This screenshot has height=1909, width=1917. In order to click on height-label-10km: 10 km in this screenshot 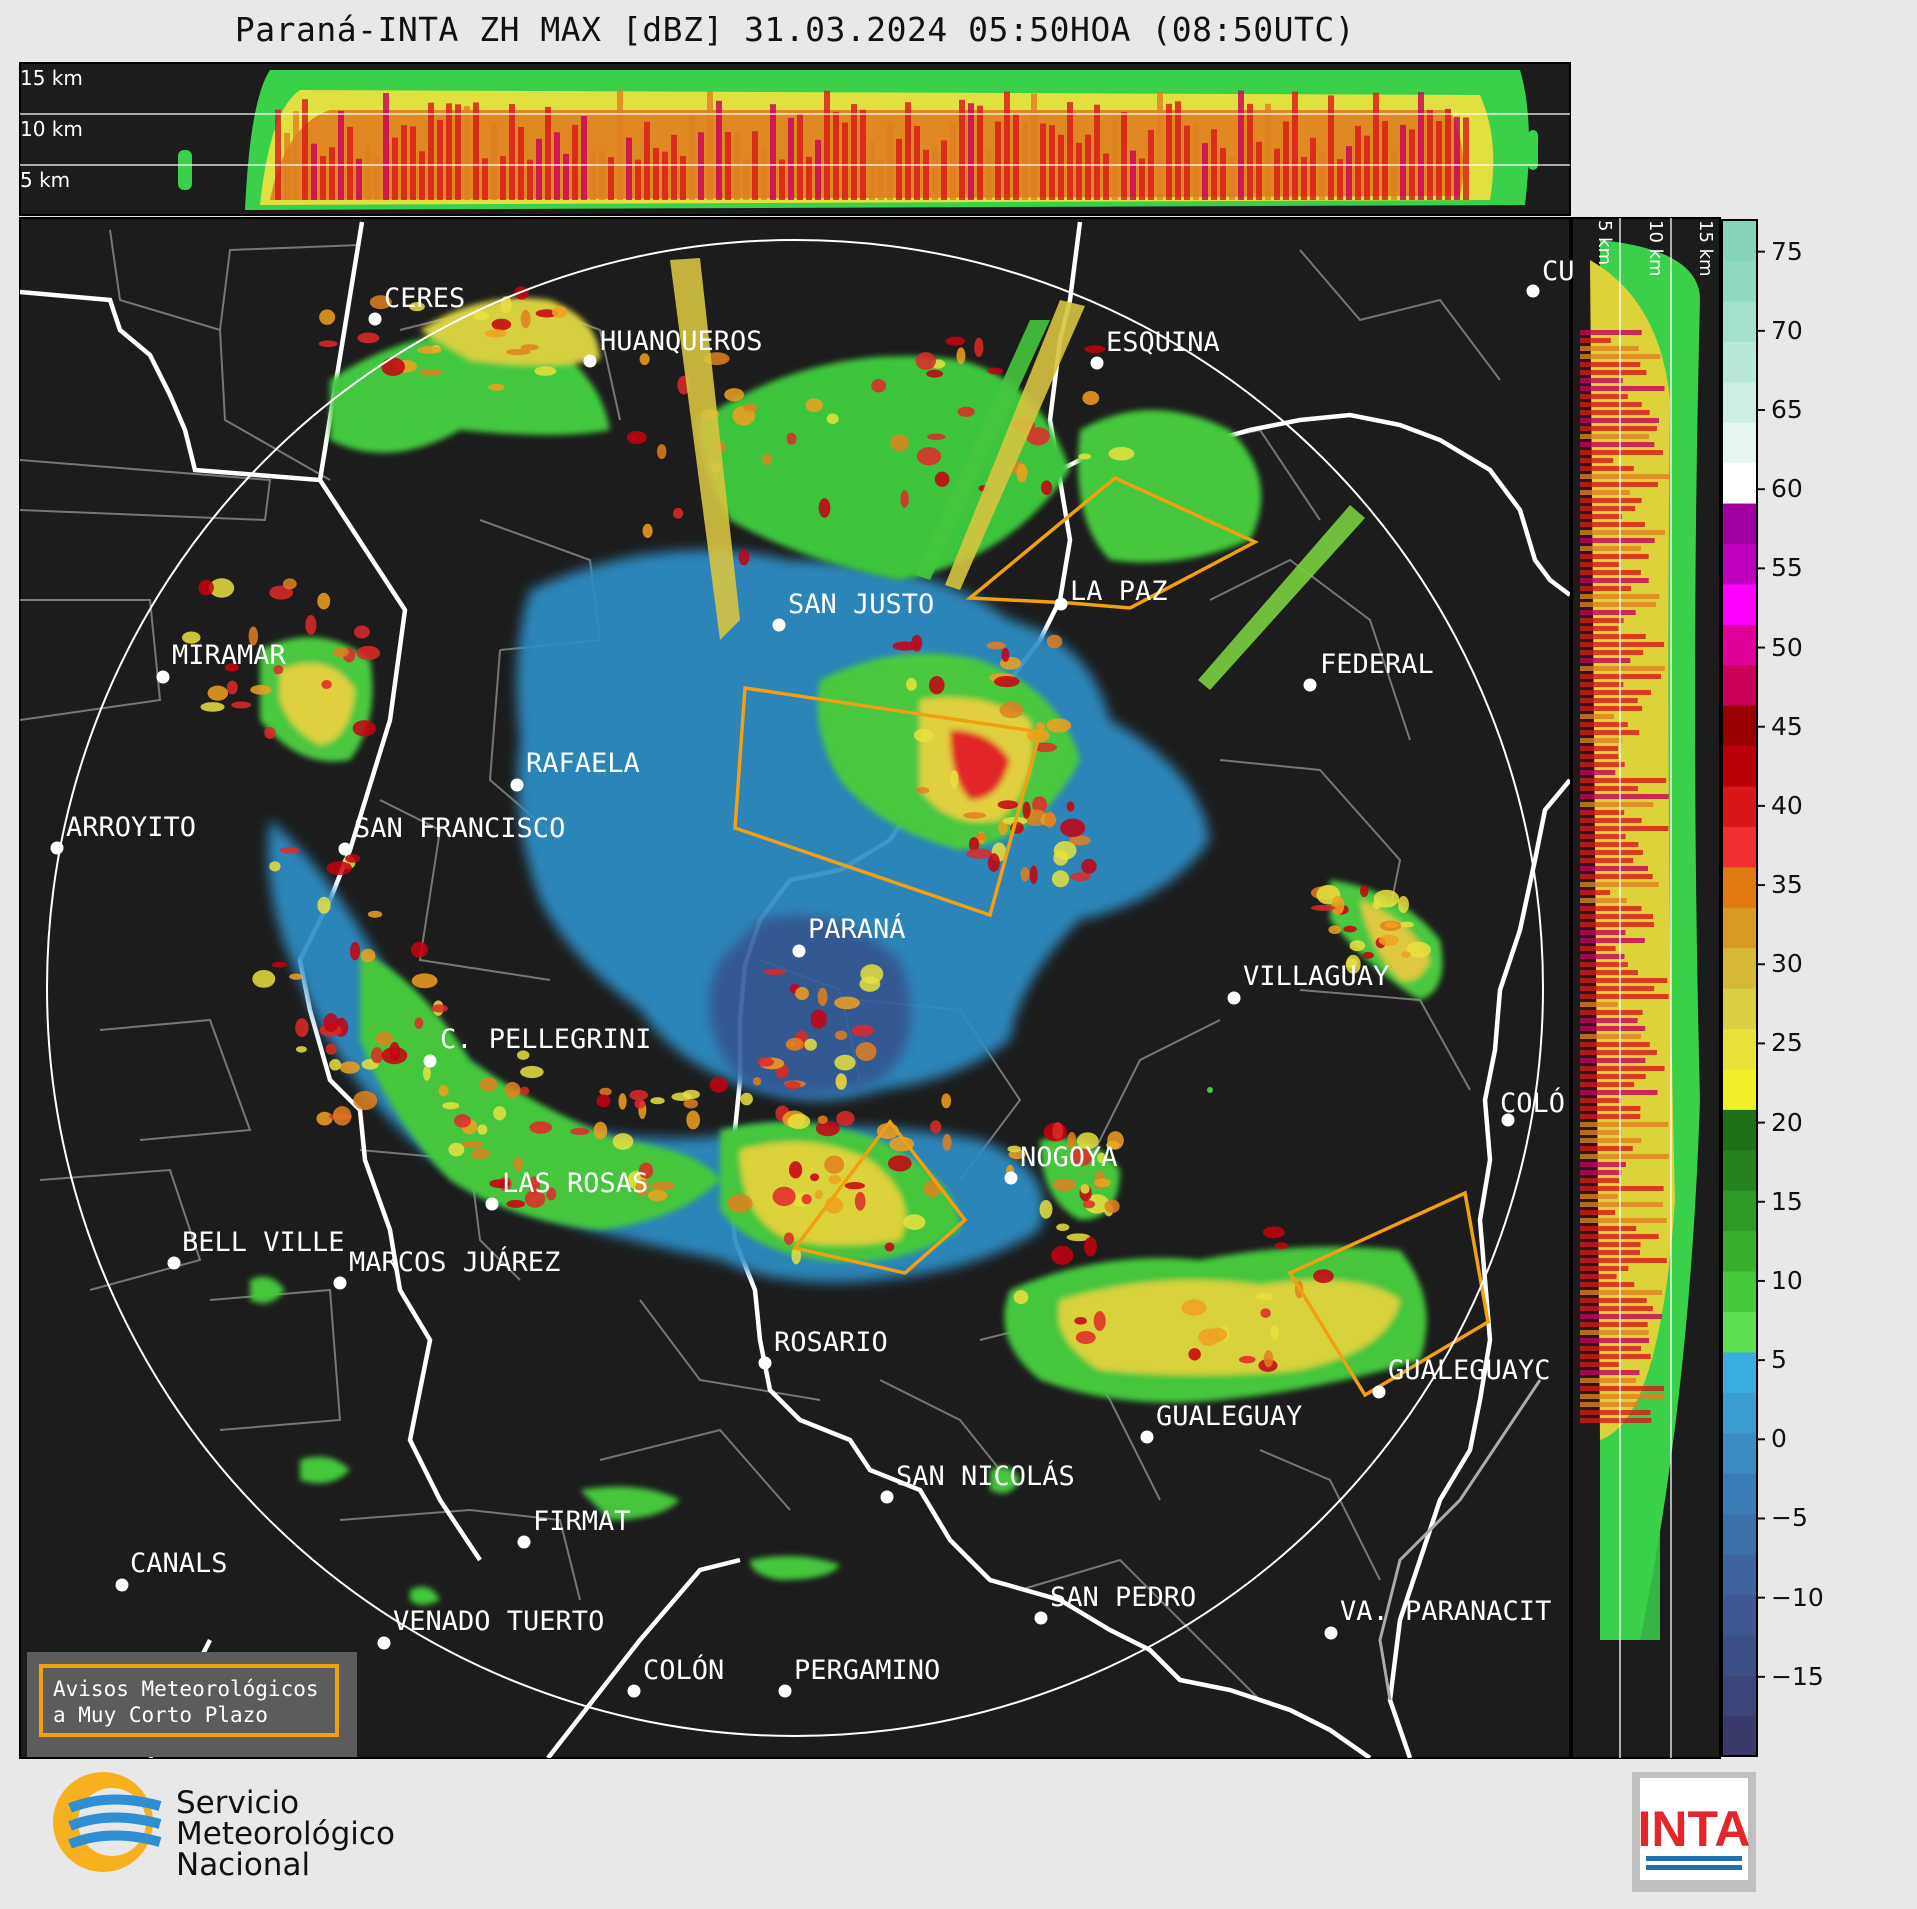, I will do `click(51, 129)`.